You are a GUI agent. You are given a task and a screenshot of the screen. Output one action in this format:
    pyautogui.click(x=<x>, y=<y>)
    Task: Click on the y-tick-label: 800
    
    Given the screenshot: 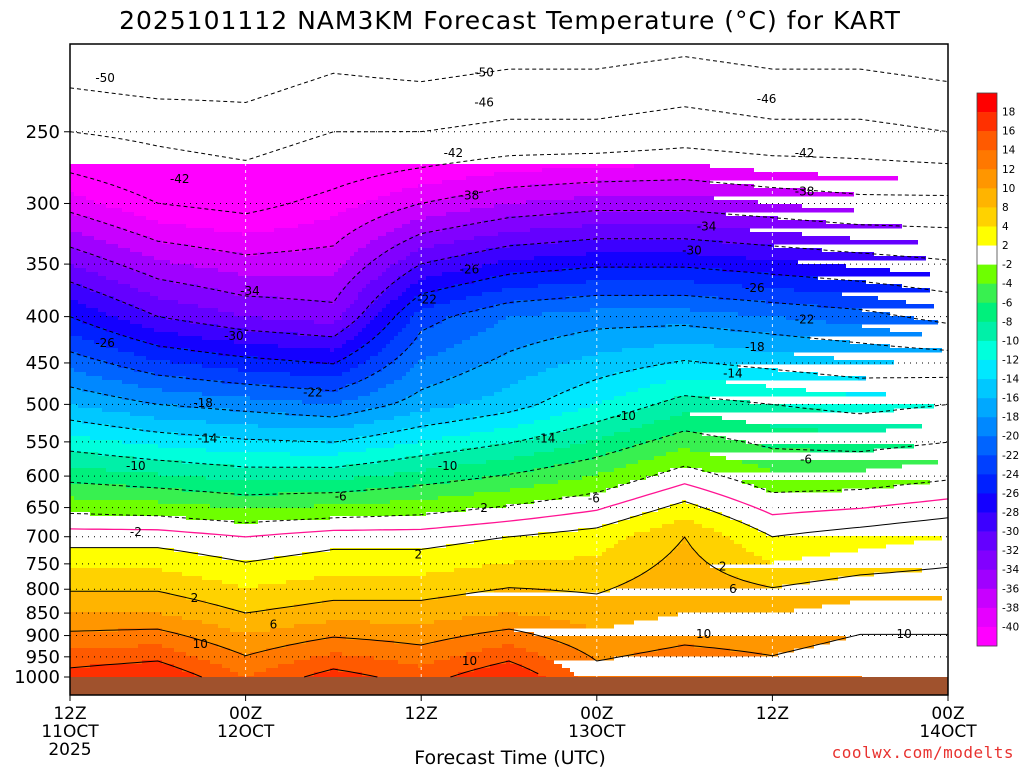 What is the action you would take?
    pyautogui.click(x=43, y=589)
    